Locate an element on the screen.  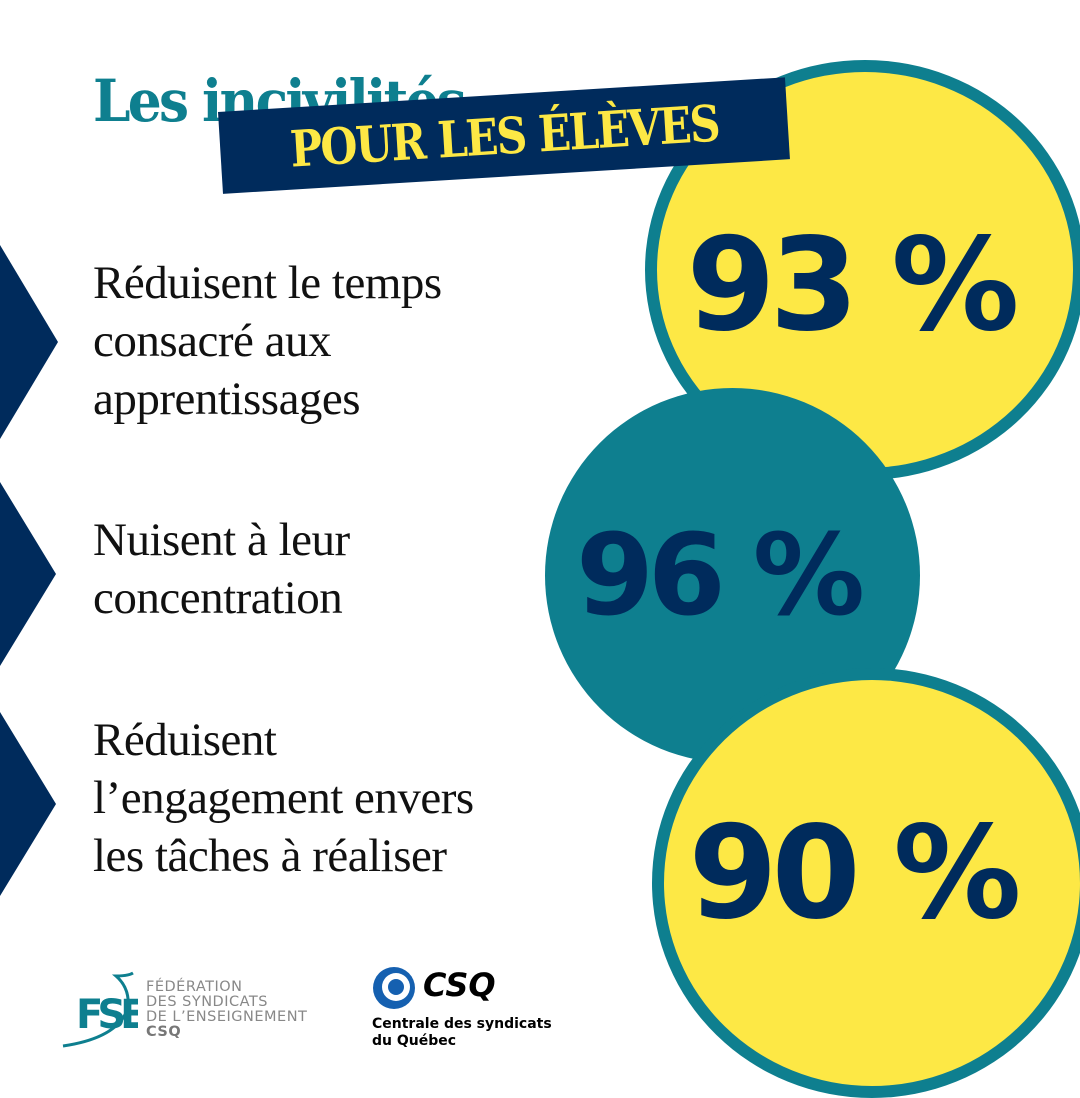
statement-line: l’engagement envers is located at coordinates (283, 798).